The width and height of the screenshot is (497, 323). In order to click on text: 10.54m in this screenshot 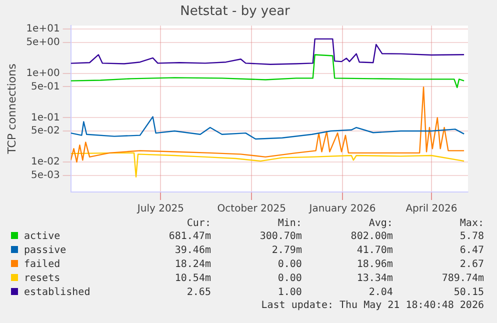, I will do `click(193, 279)`.